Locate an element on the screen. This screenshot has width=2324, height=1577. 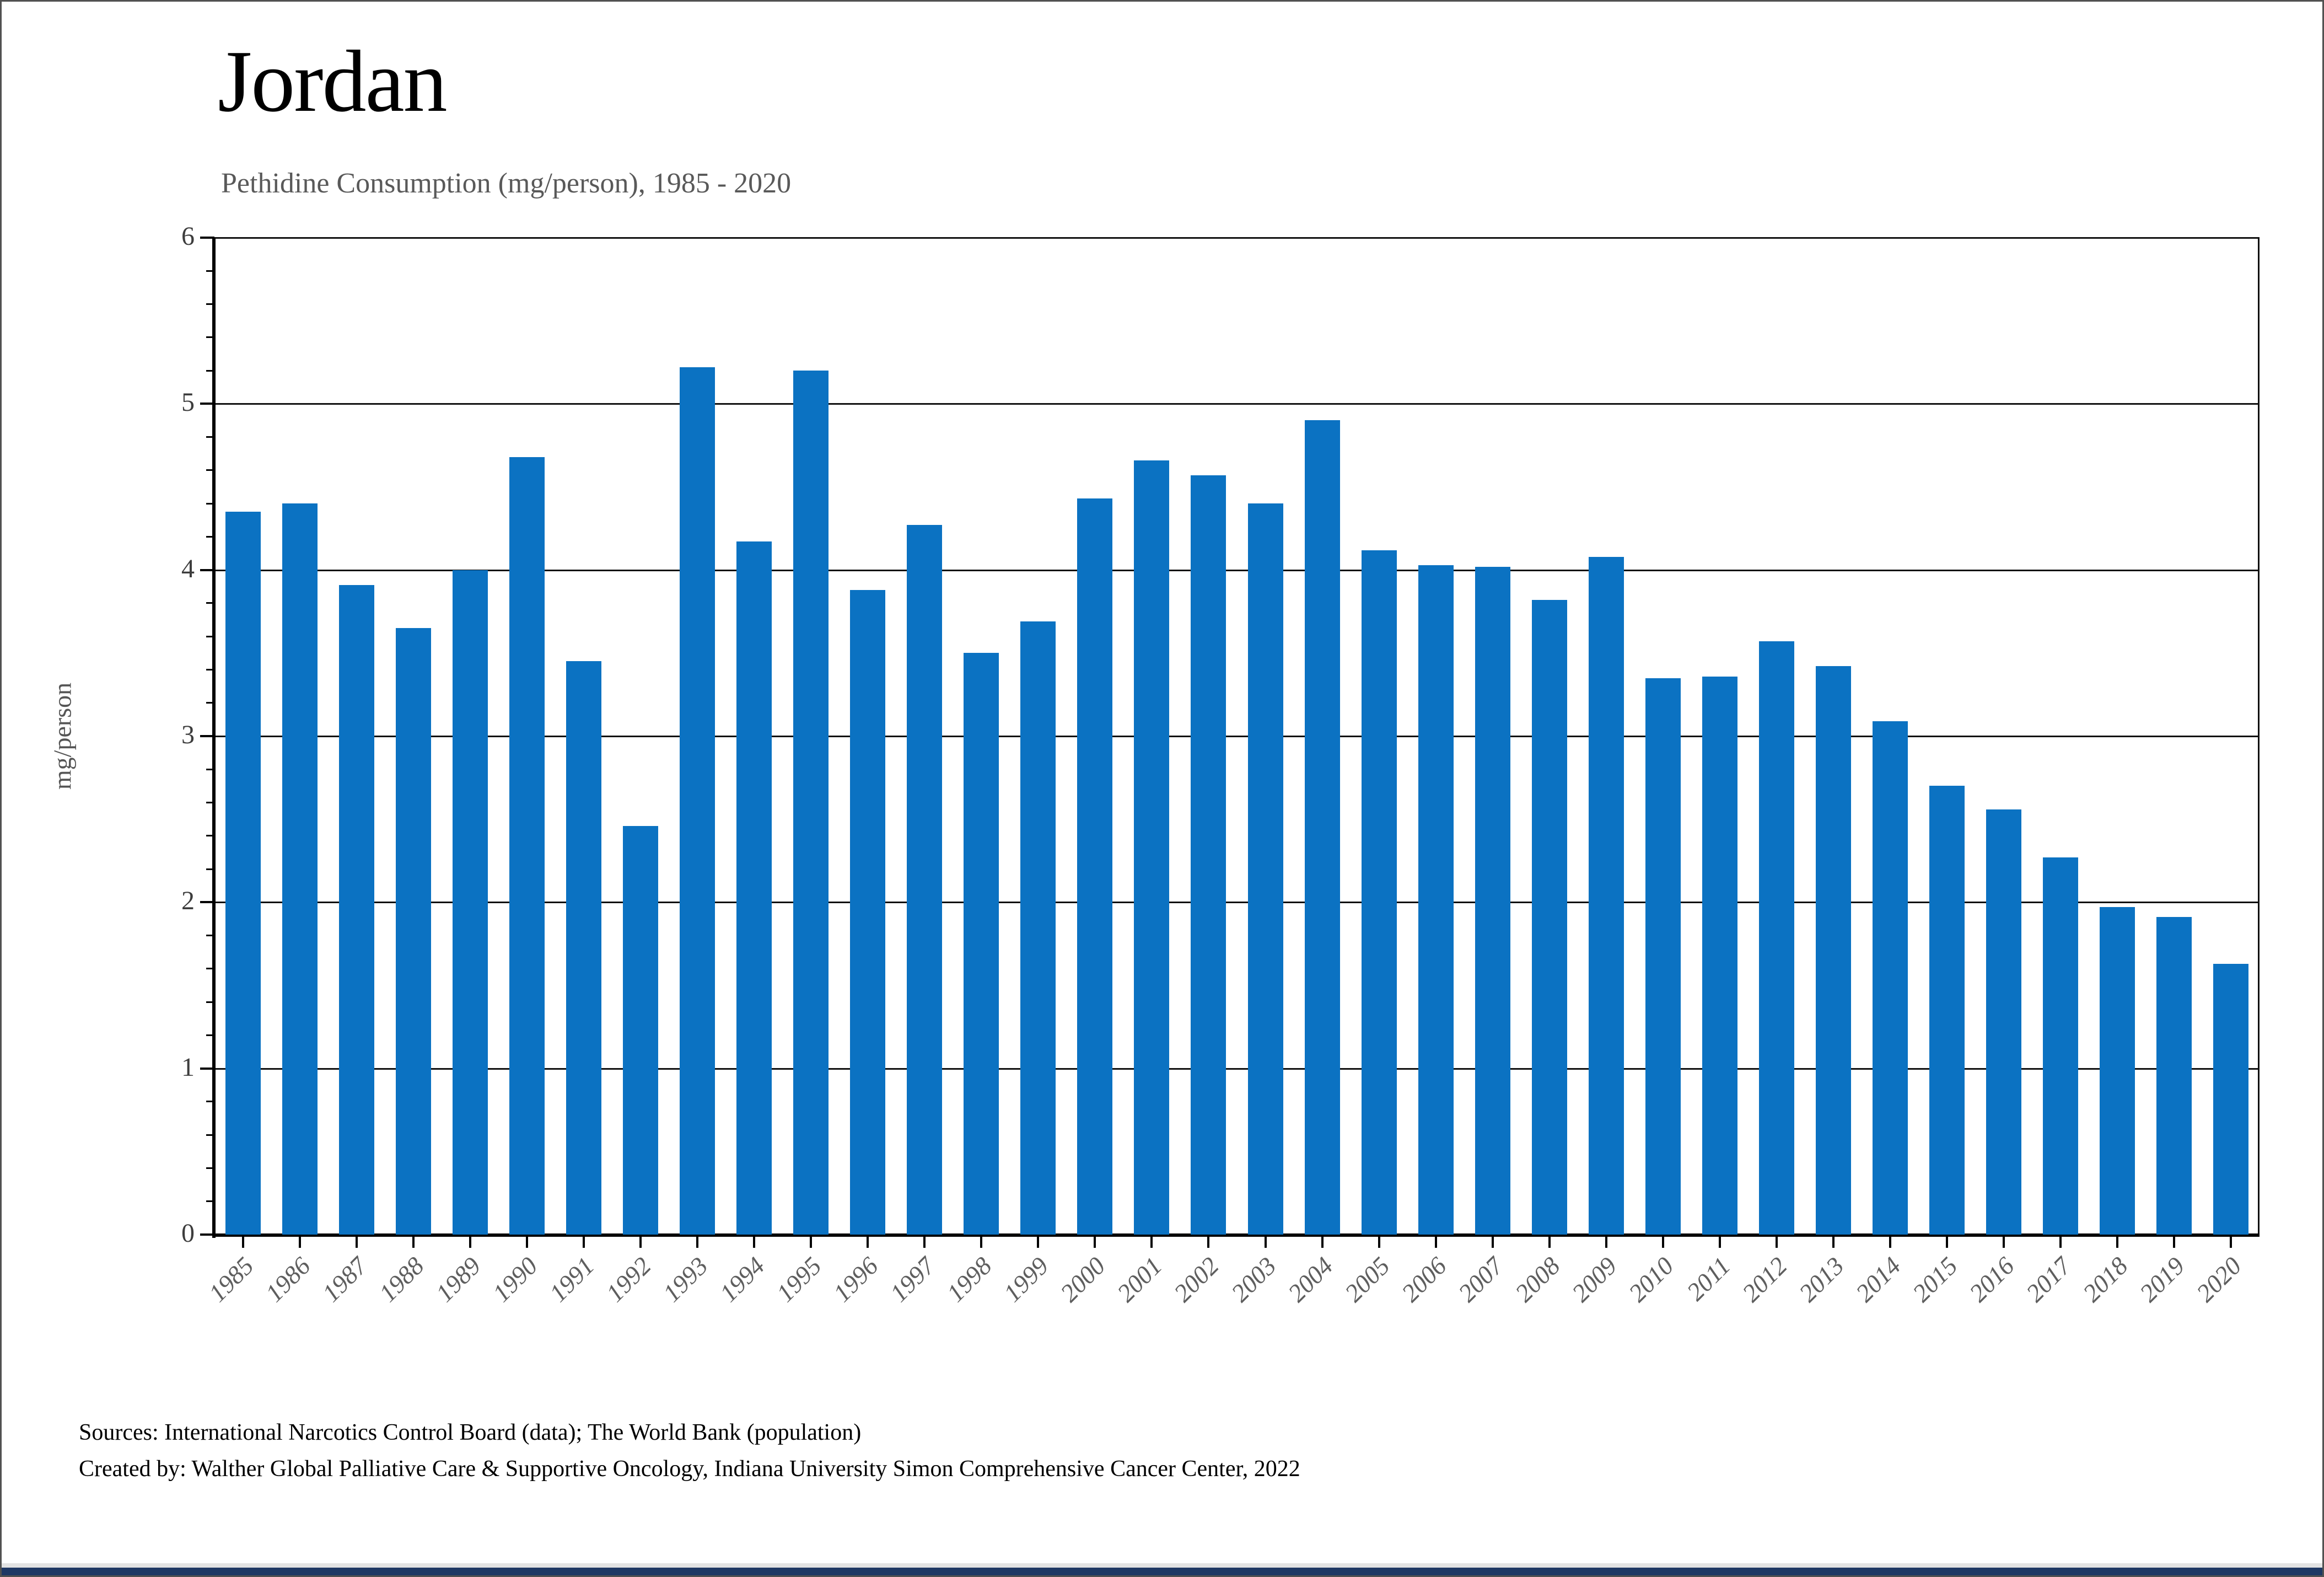
x-tick-1989 is located at coordinates (470, 1242).